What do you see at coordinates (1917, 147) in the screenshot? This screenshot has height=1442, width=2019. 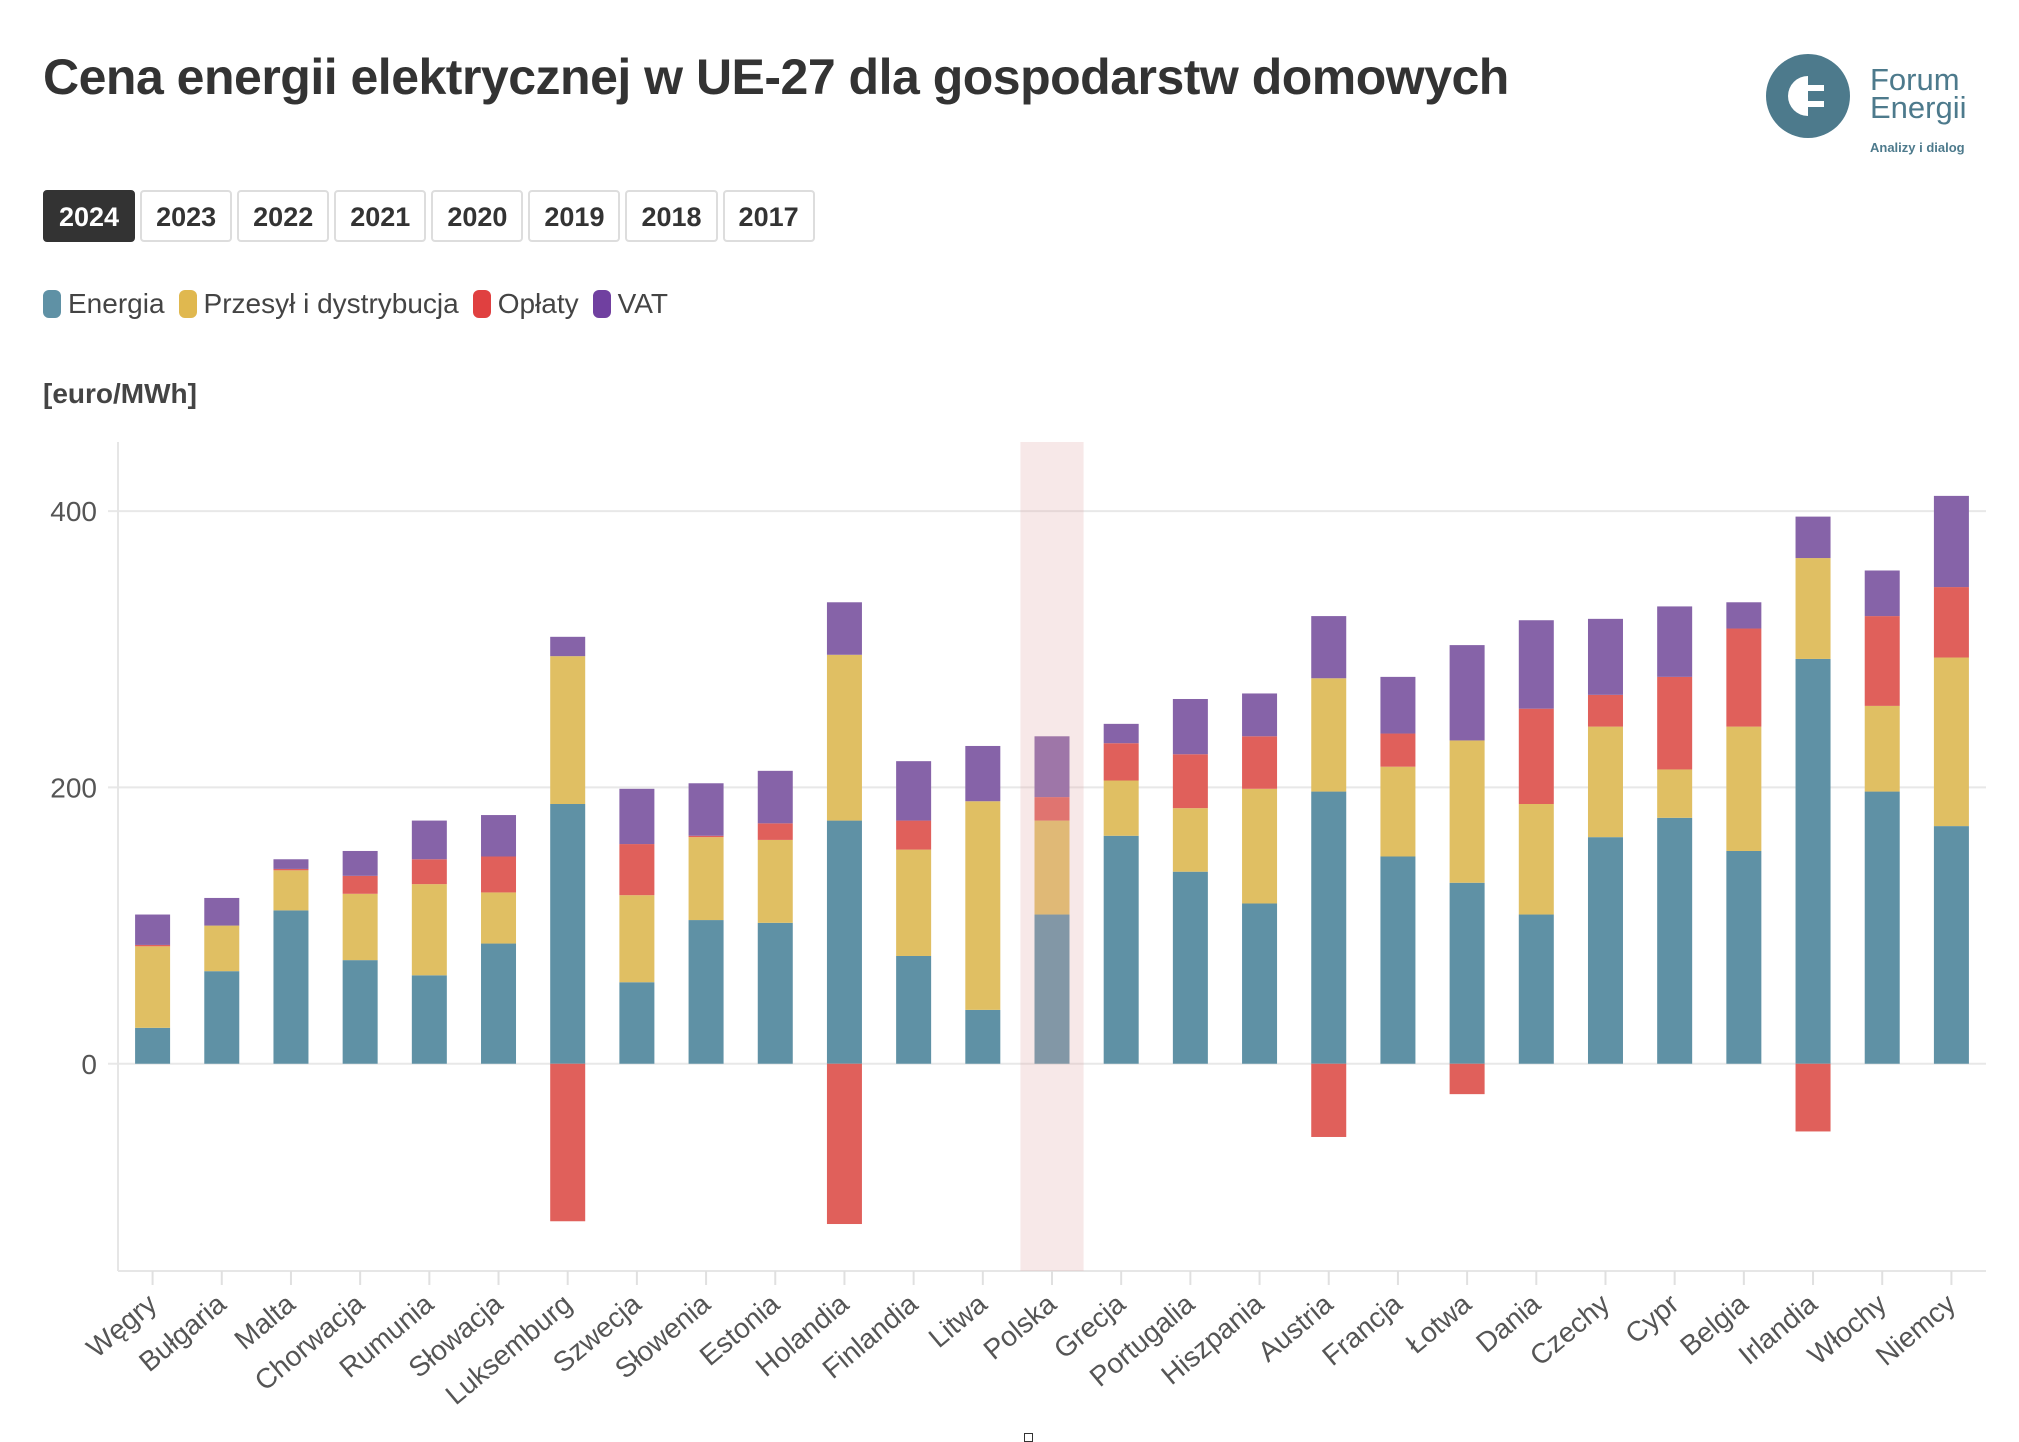 I see `logo-tagline: Analizy i dialog` at bounding box center [1917, 147].